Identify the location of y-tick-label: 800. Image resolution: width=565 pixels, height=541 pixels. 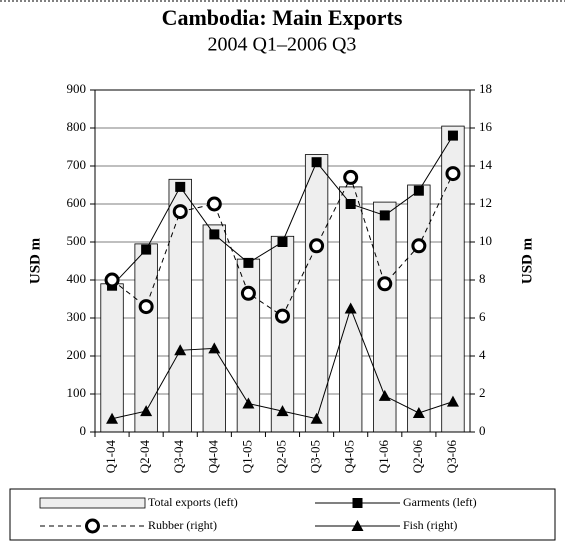
(77, 126).